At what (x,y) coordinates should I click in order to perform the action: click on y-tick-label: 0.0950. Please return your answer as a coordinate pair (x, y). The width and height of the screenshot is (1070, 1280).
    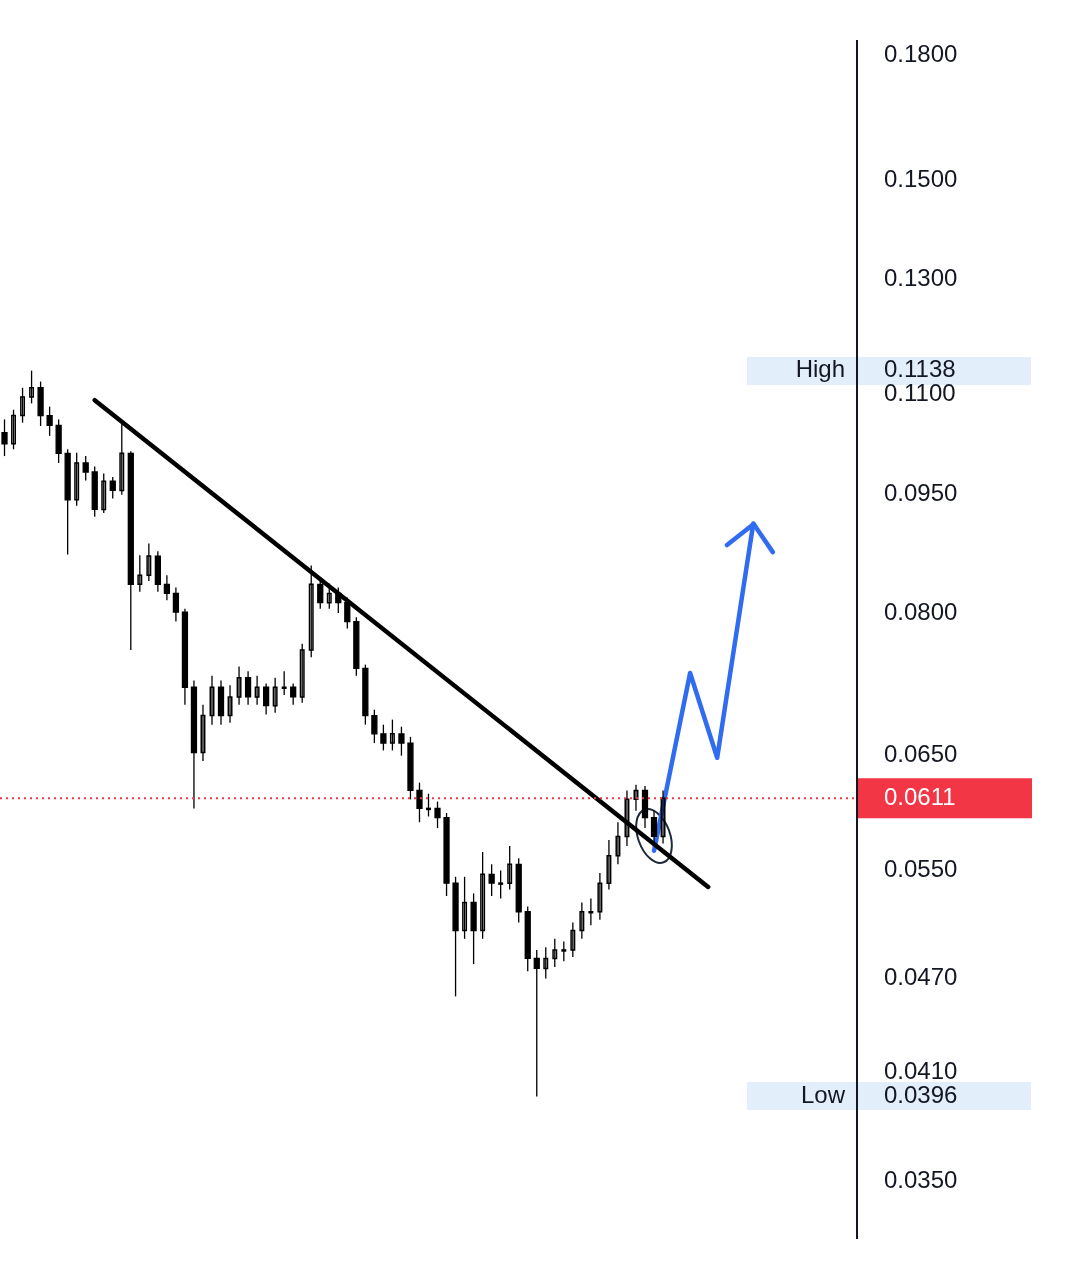
    Looking at the image, I should click on (921, 493).